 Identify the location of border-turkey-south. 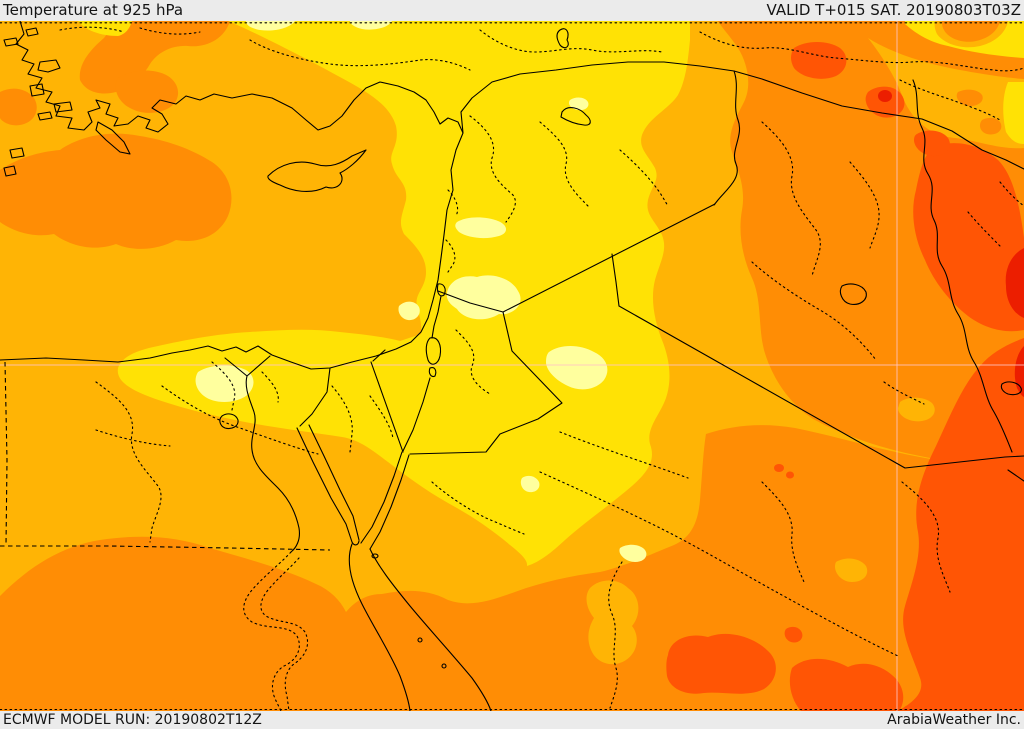
(742, 115).